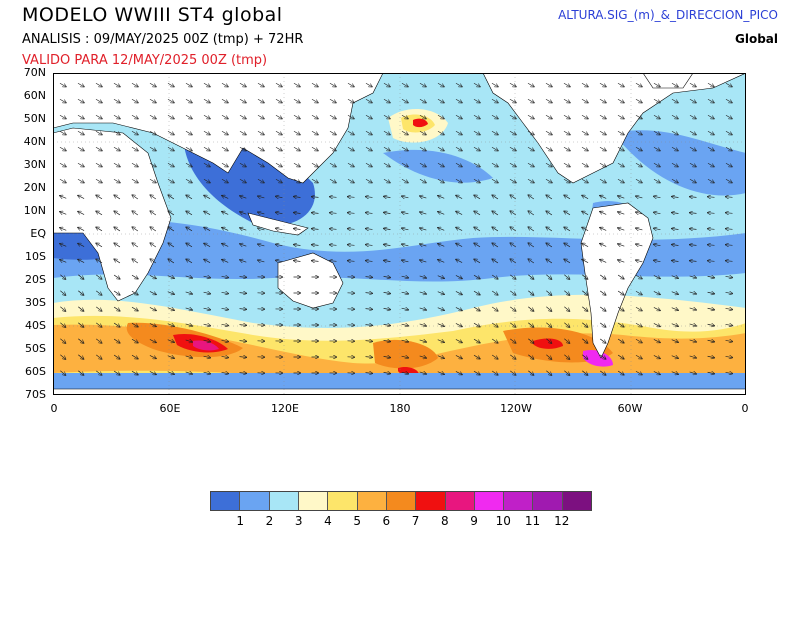  Describe the element at coordinates (516, 408) in the screenshot. I see `lon-label: 120W` at that location.